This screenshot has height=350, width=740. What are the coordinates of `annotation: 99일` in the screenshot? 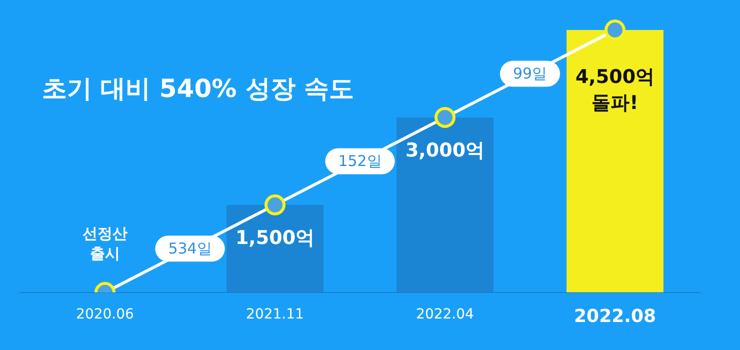 It's located at (530, 73).